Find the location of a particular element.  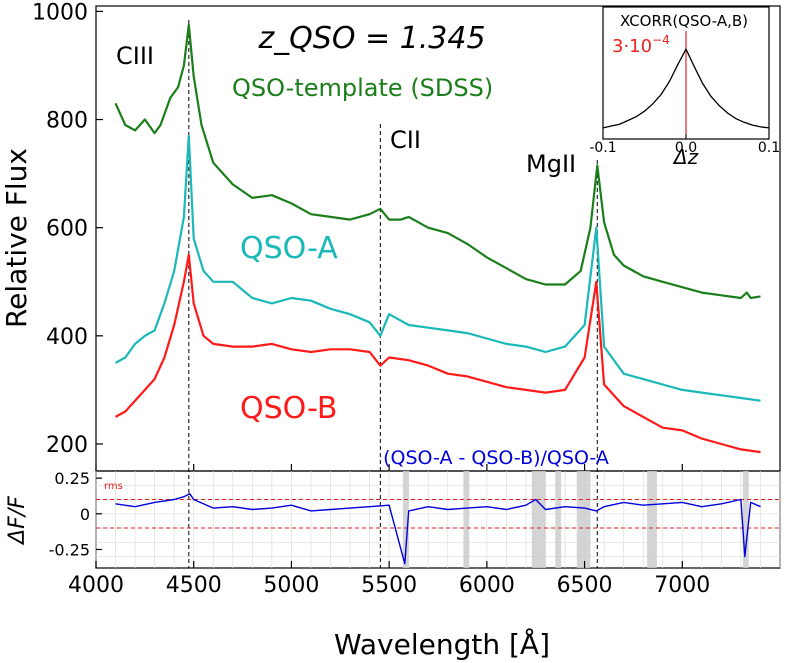

main-y-axis-label: Relative Flux is located at coordinates (16, 238).